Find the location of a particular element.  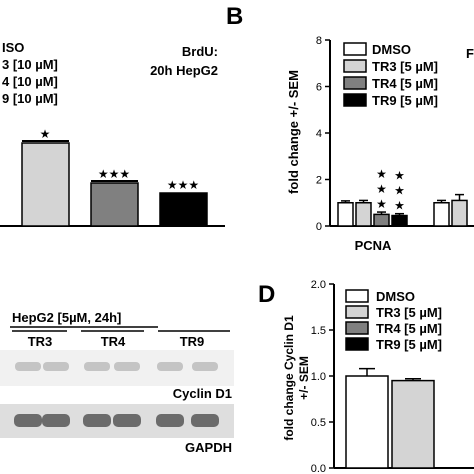

panel-b-y-label: fold change +/- SEM is located at coordinates (293, 132).